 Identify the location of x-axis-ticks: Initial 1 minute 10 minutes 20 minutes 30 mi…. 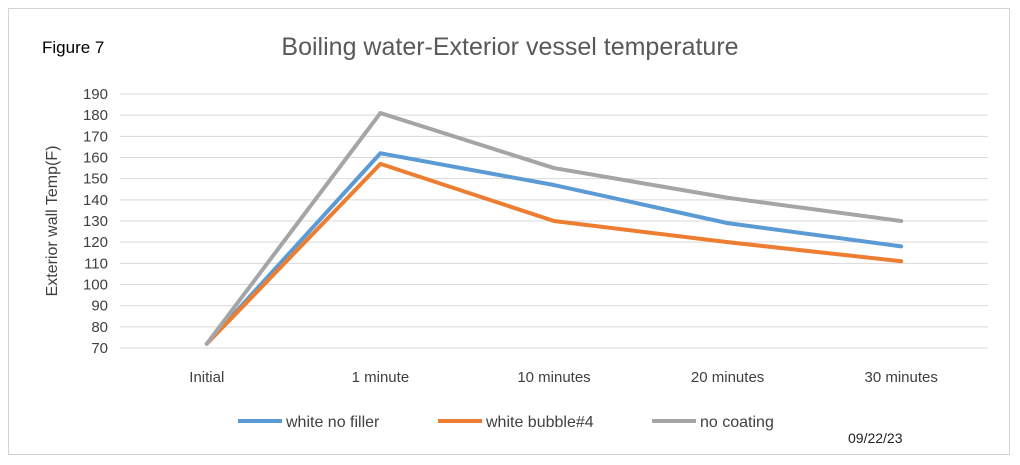
(563, 377).